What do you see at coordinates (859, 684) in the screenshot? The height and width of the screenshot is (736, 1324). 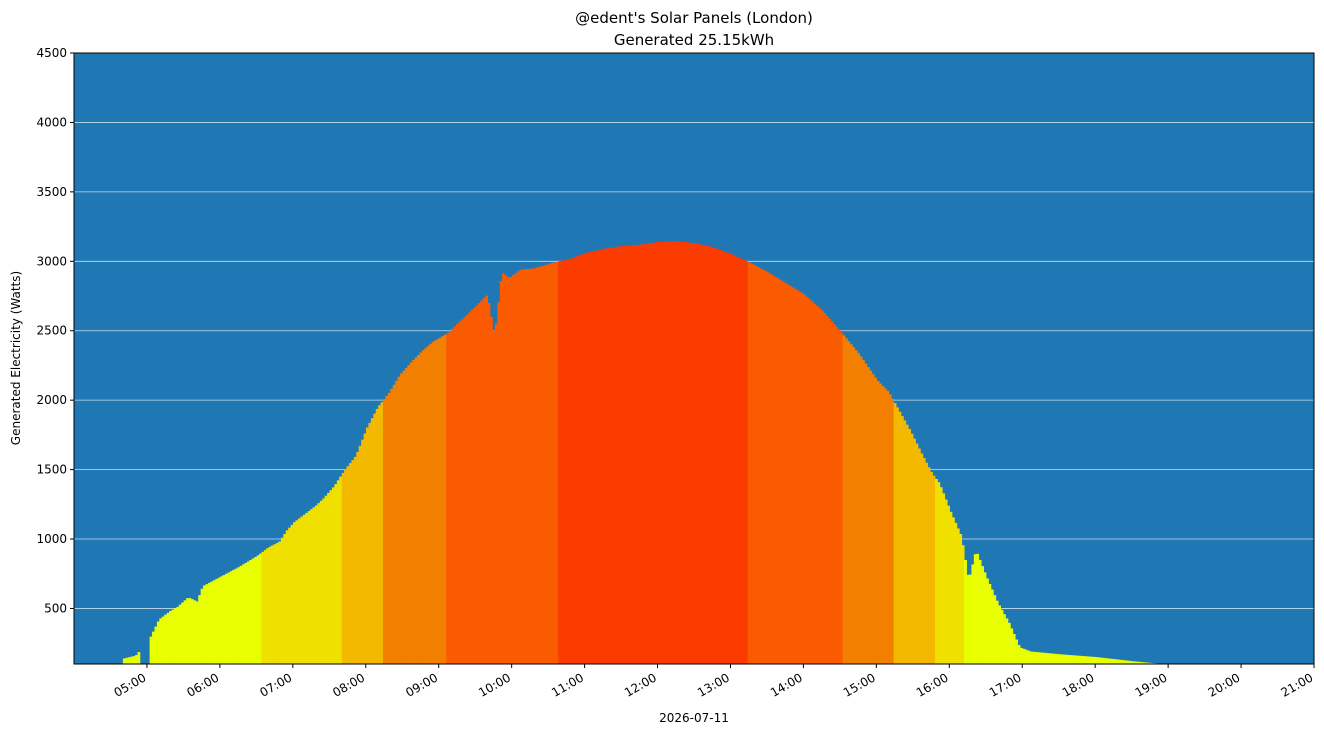 I see `x-tick-label: 15:00` at bounding box center [859, 684].